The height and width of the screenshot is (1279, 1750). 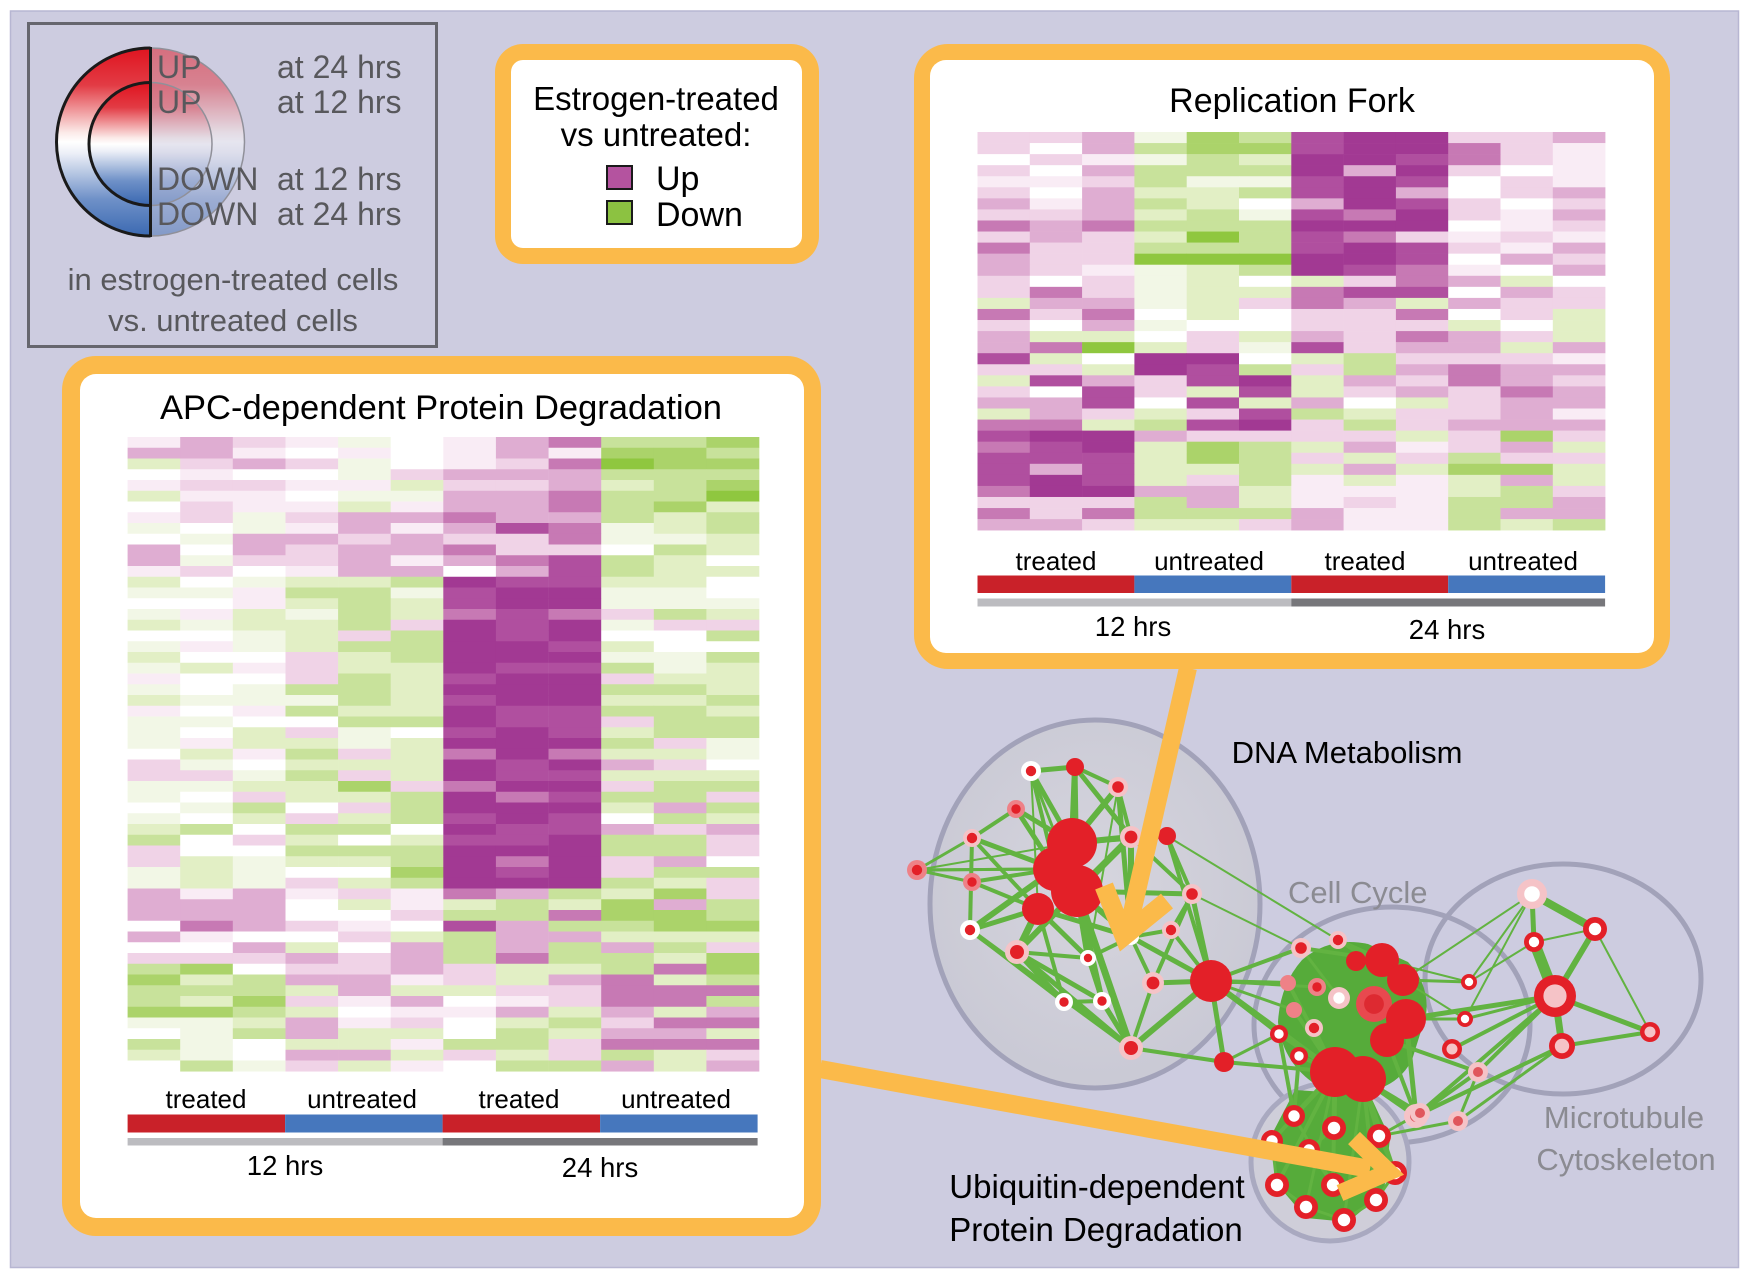 I want to click on svg-text: Ubiquitin-dependent, so click(x=1096, y=1186).